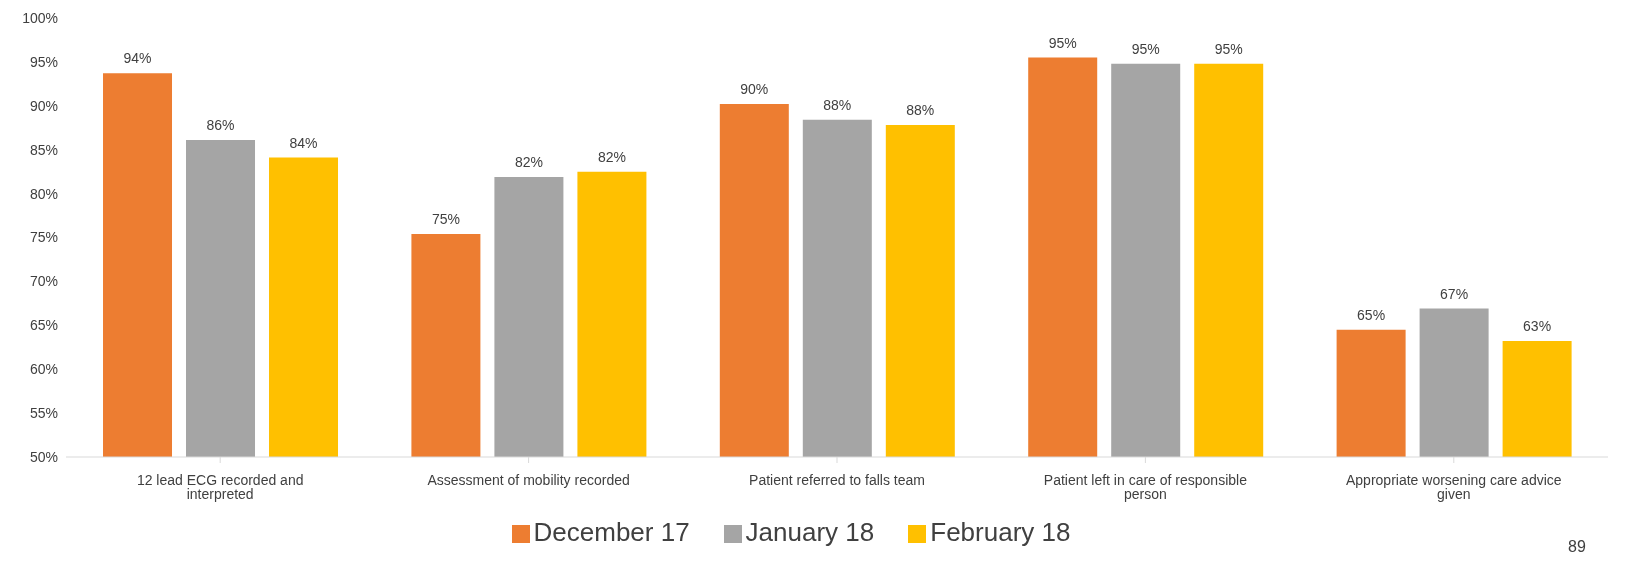 The image size is (1627, 573). I want to click on y-tick-label: 50%, so click(43, 456).